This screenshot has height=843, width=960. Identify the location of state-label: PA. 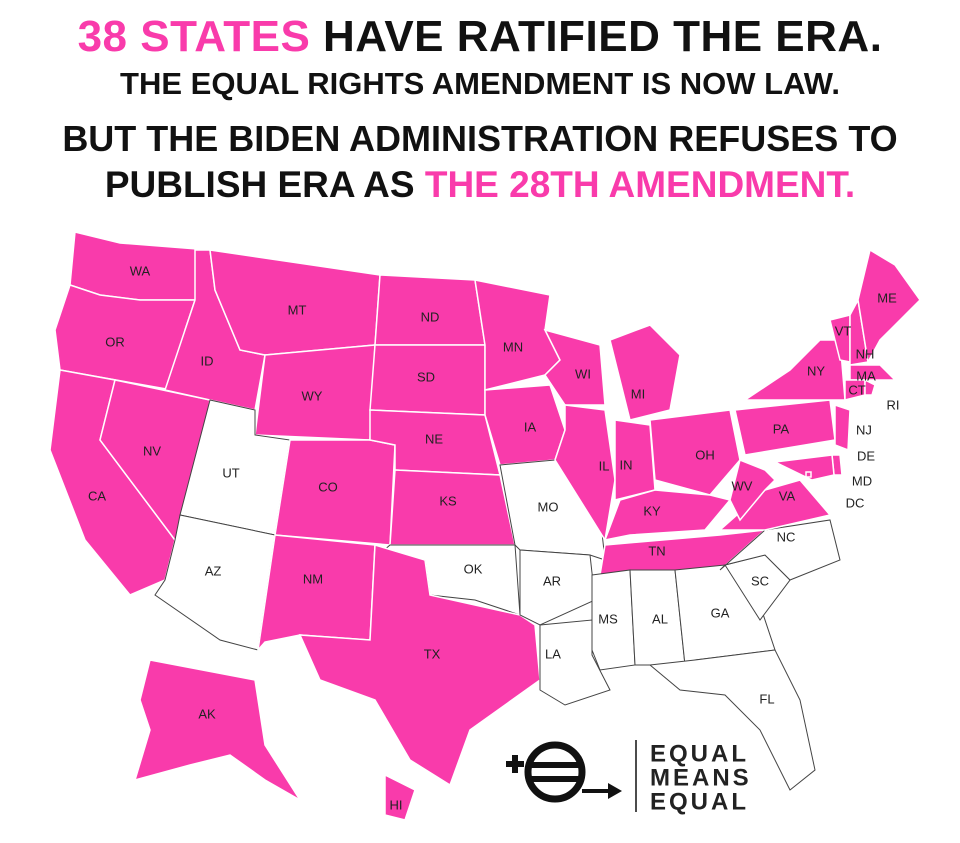
(781, 428).